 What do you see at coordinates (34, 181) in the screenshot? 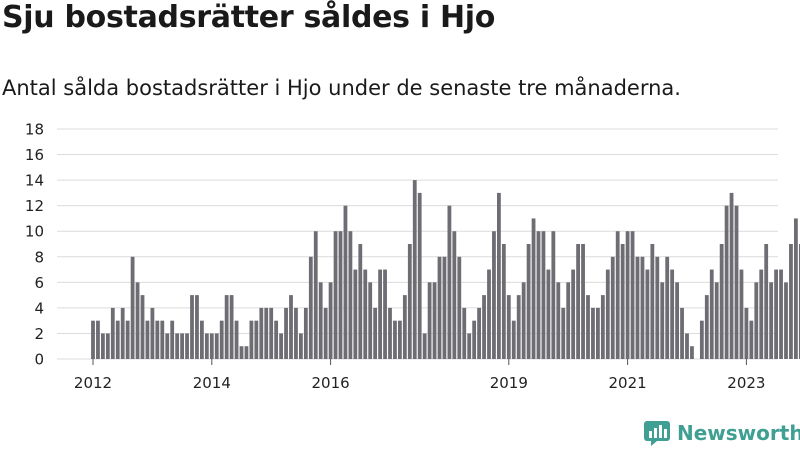
I see `y-tick-label: 14` at bounding box center [34, 181].